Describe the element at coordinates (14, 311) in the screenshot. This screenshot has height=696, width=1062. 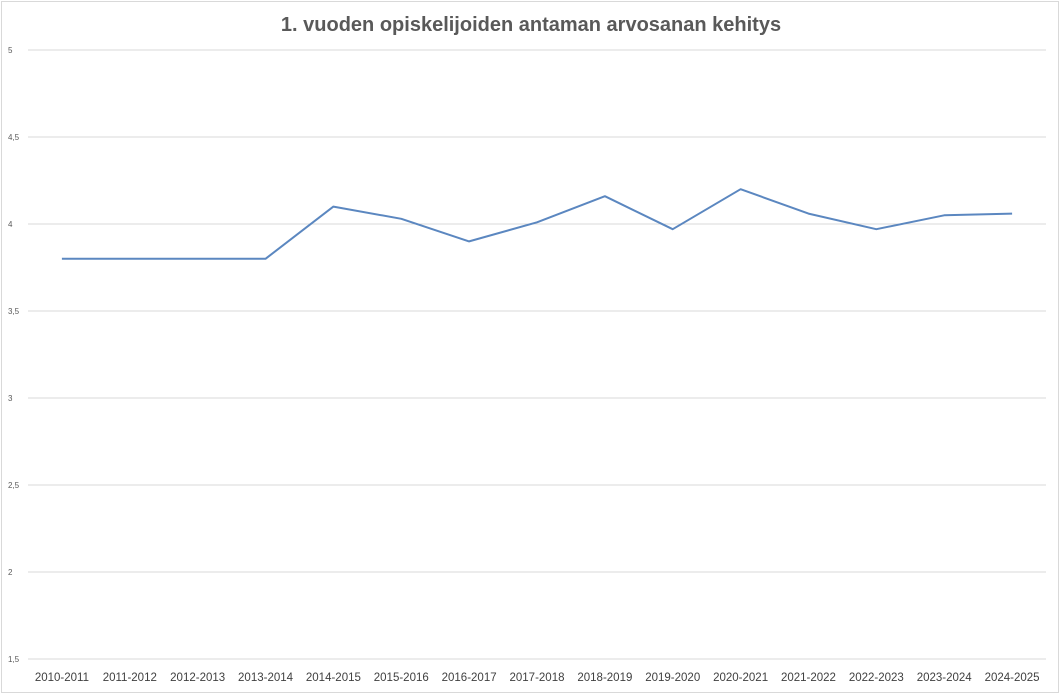
I see `y-tick-label: 3,5` at that location.